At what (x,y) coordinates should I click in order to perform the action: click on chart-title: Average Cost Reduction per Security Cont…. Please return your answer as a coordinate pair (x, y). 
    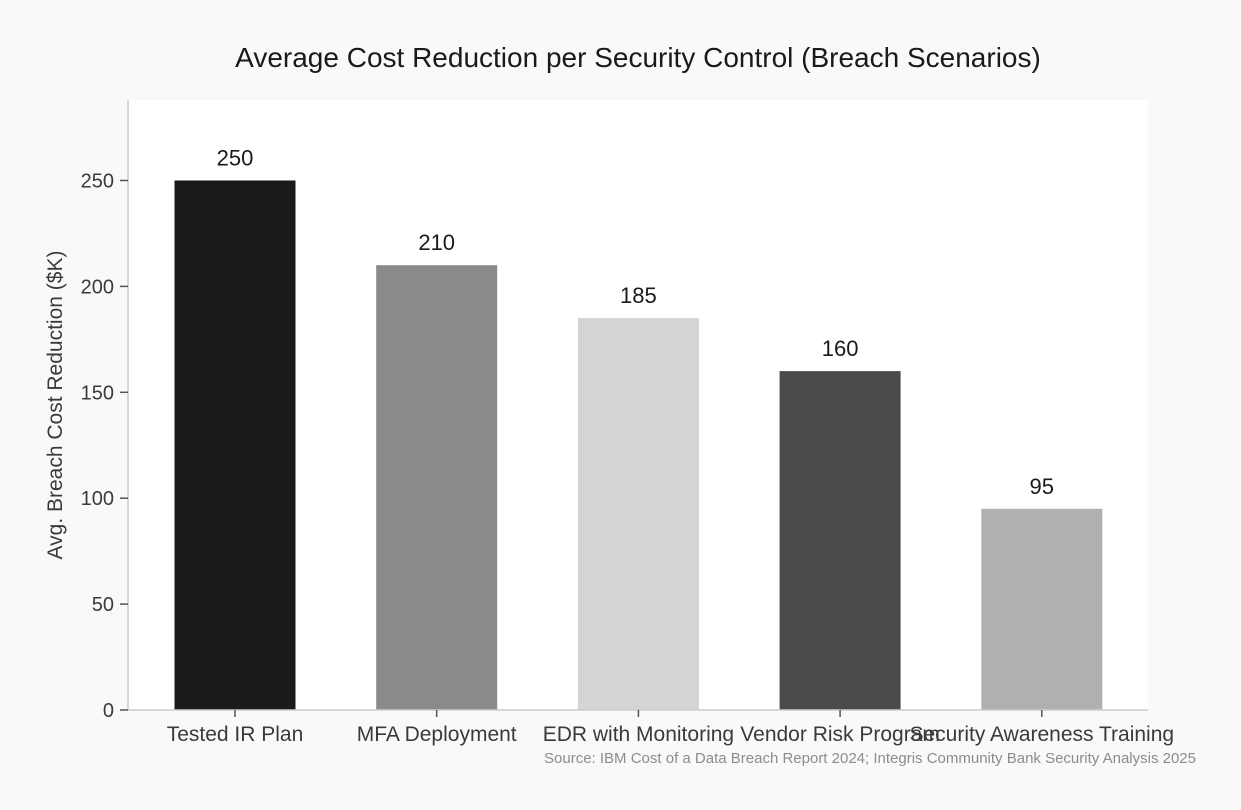
    Looking at the image, I should click on (638, 57).